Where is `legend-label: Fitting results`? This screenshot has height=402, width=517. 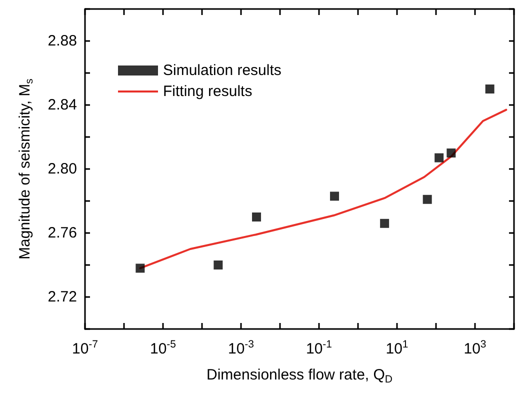 legend-label: Fitting results is located at coordinates (207, 91).